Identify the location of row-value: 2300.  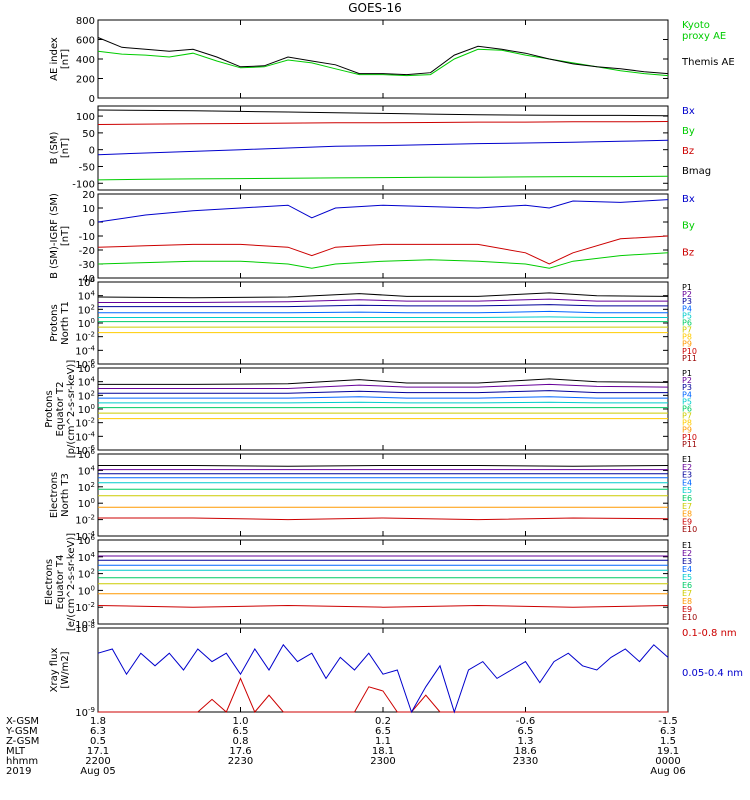
(382, 761).